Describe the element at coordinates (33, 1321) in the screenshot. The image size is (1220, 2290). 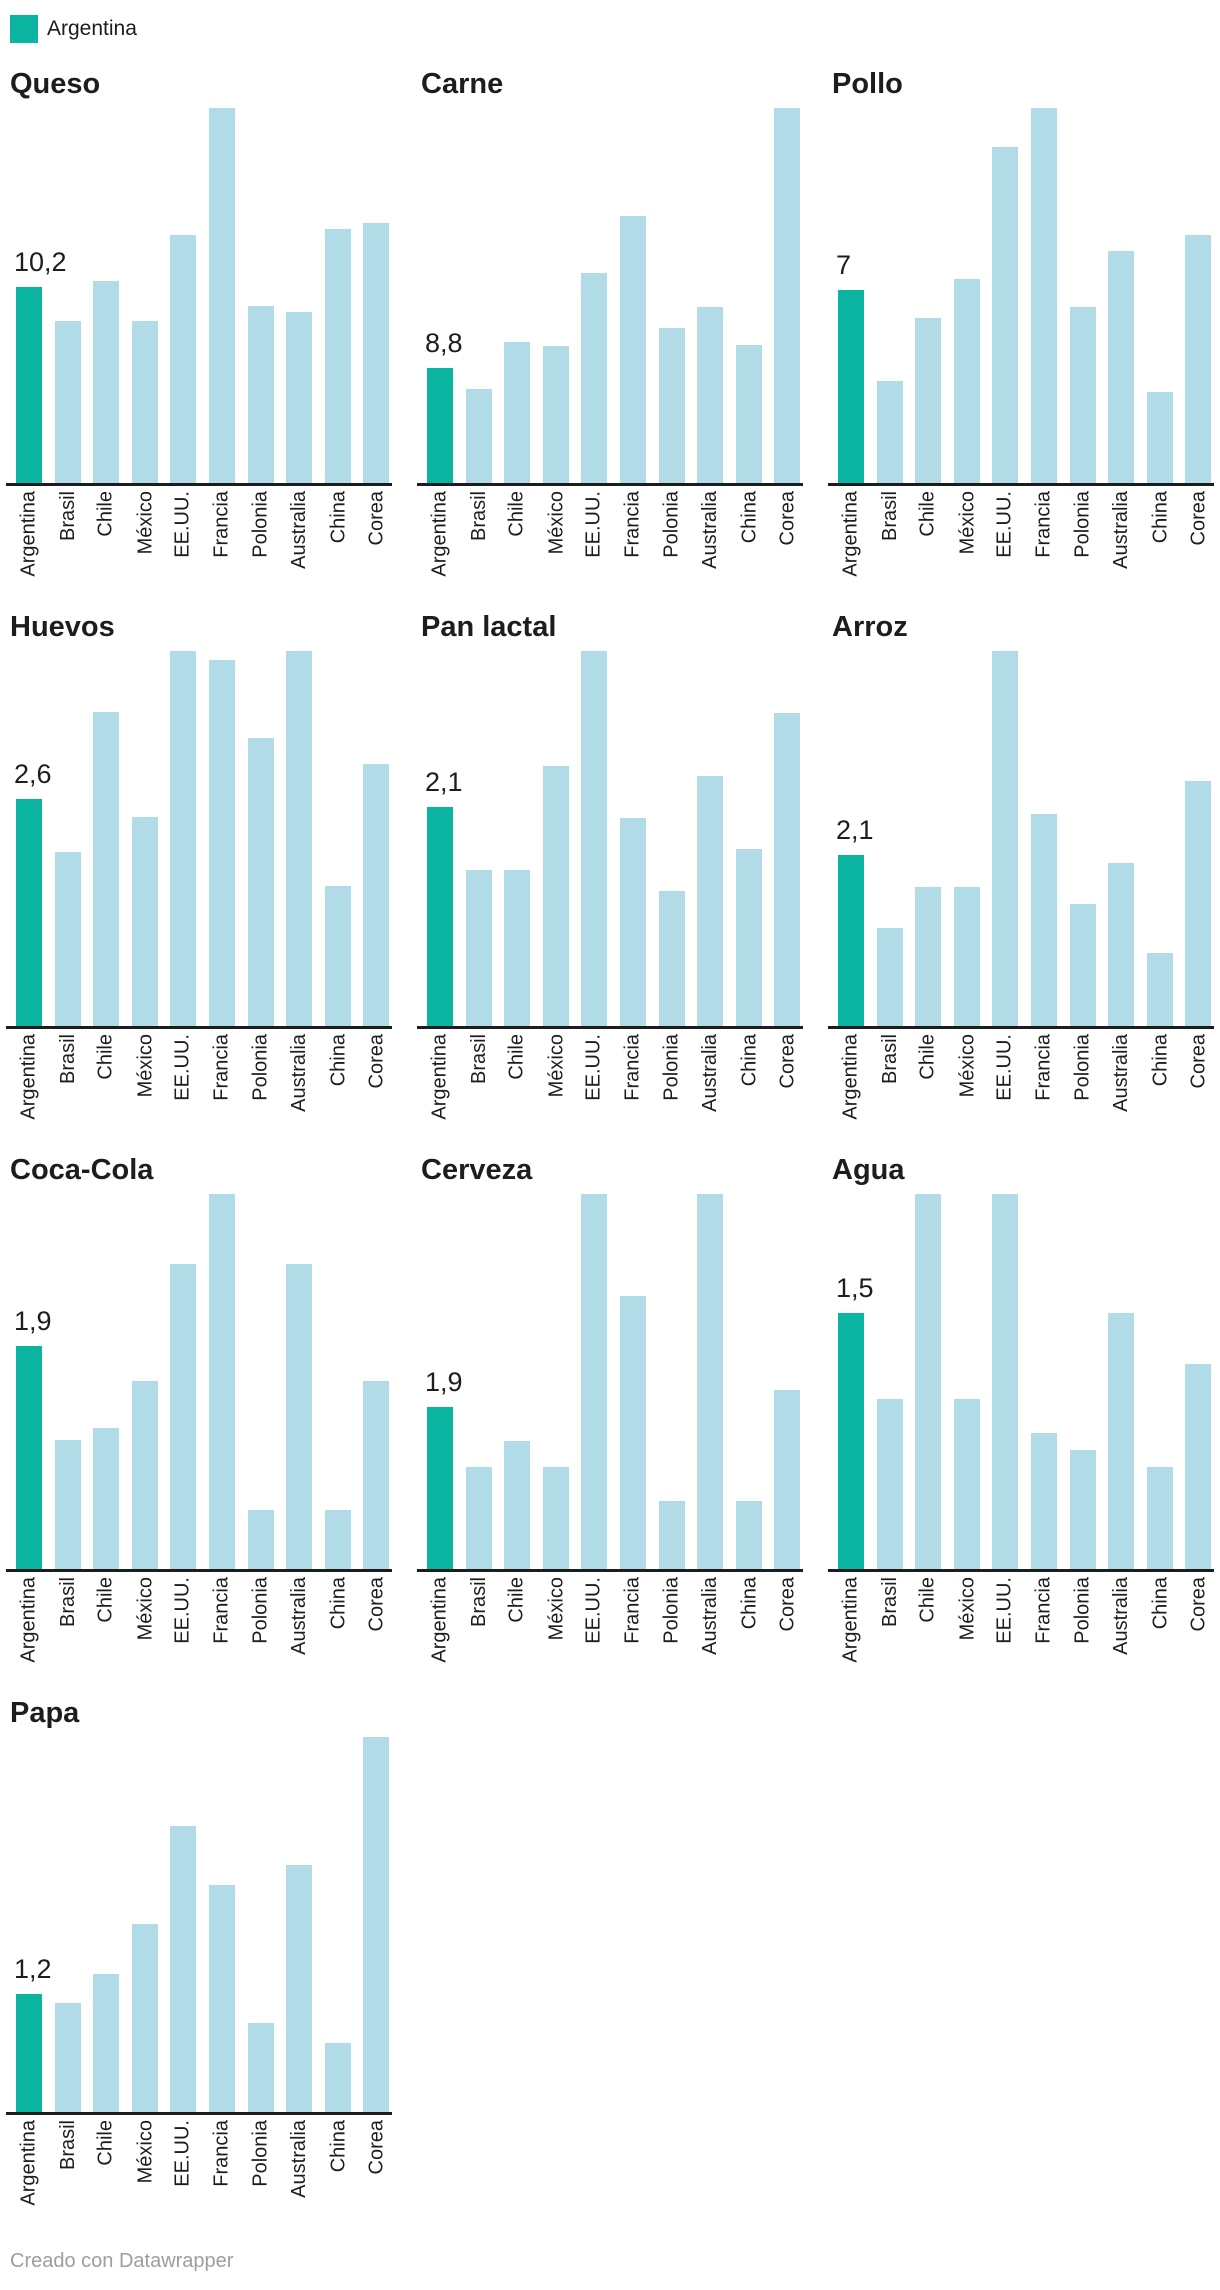
I see `value-label-argentina: 1,9` at that location.